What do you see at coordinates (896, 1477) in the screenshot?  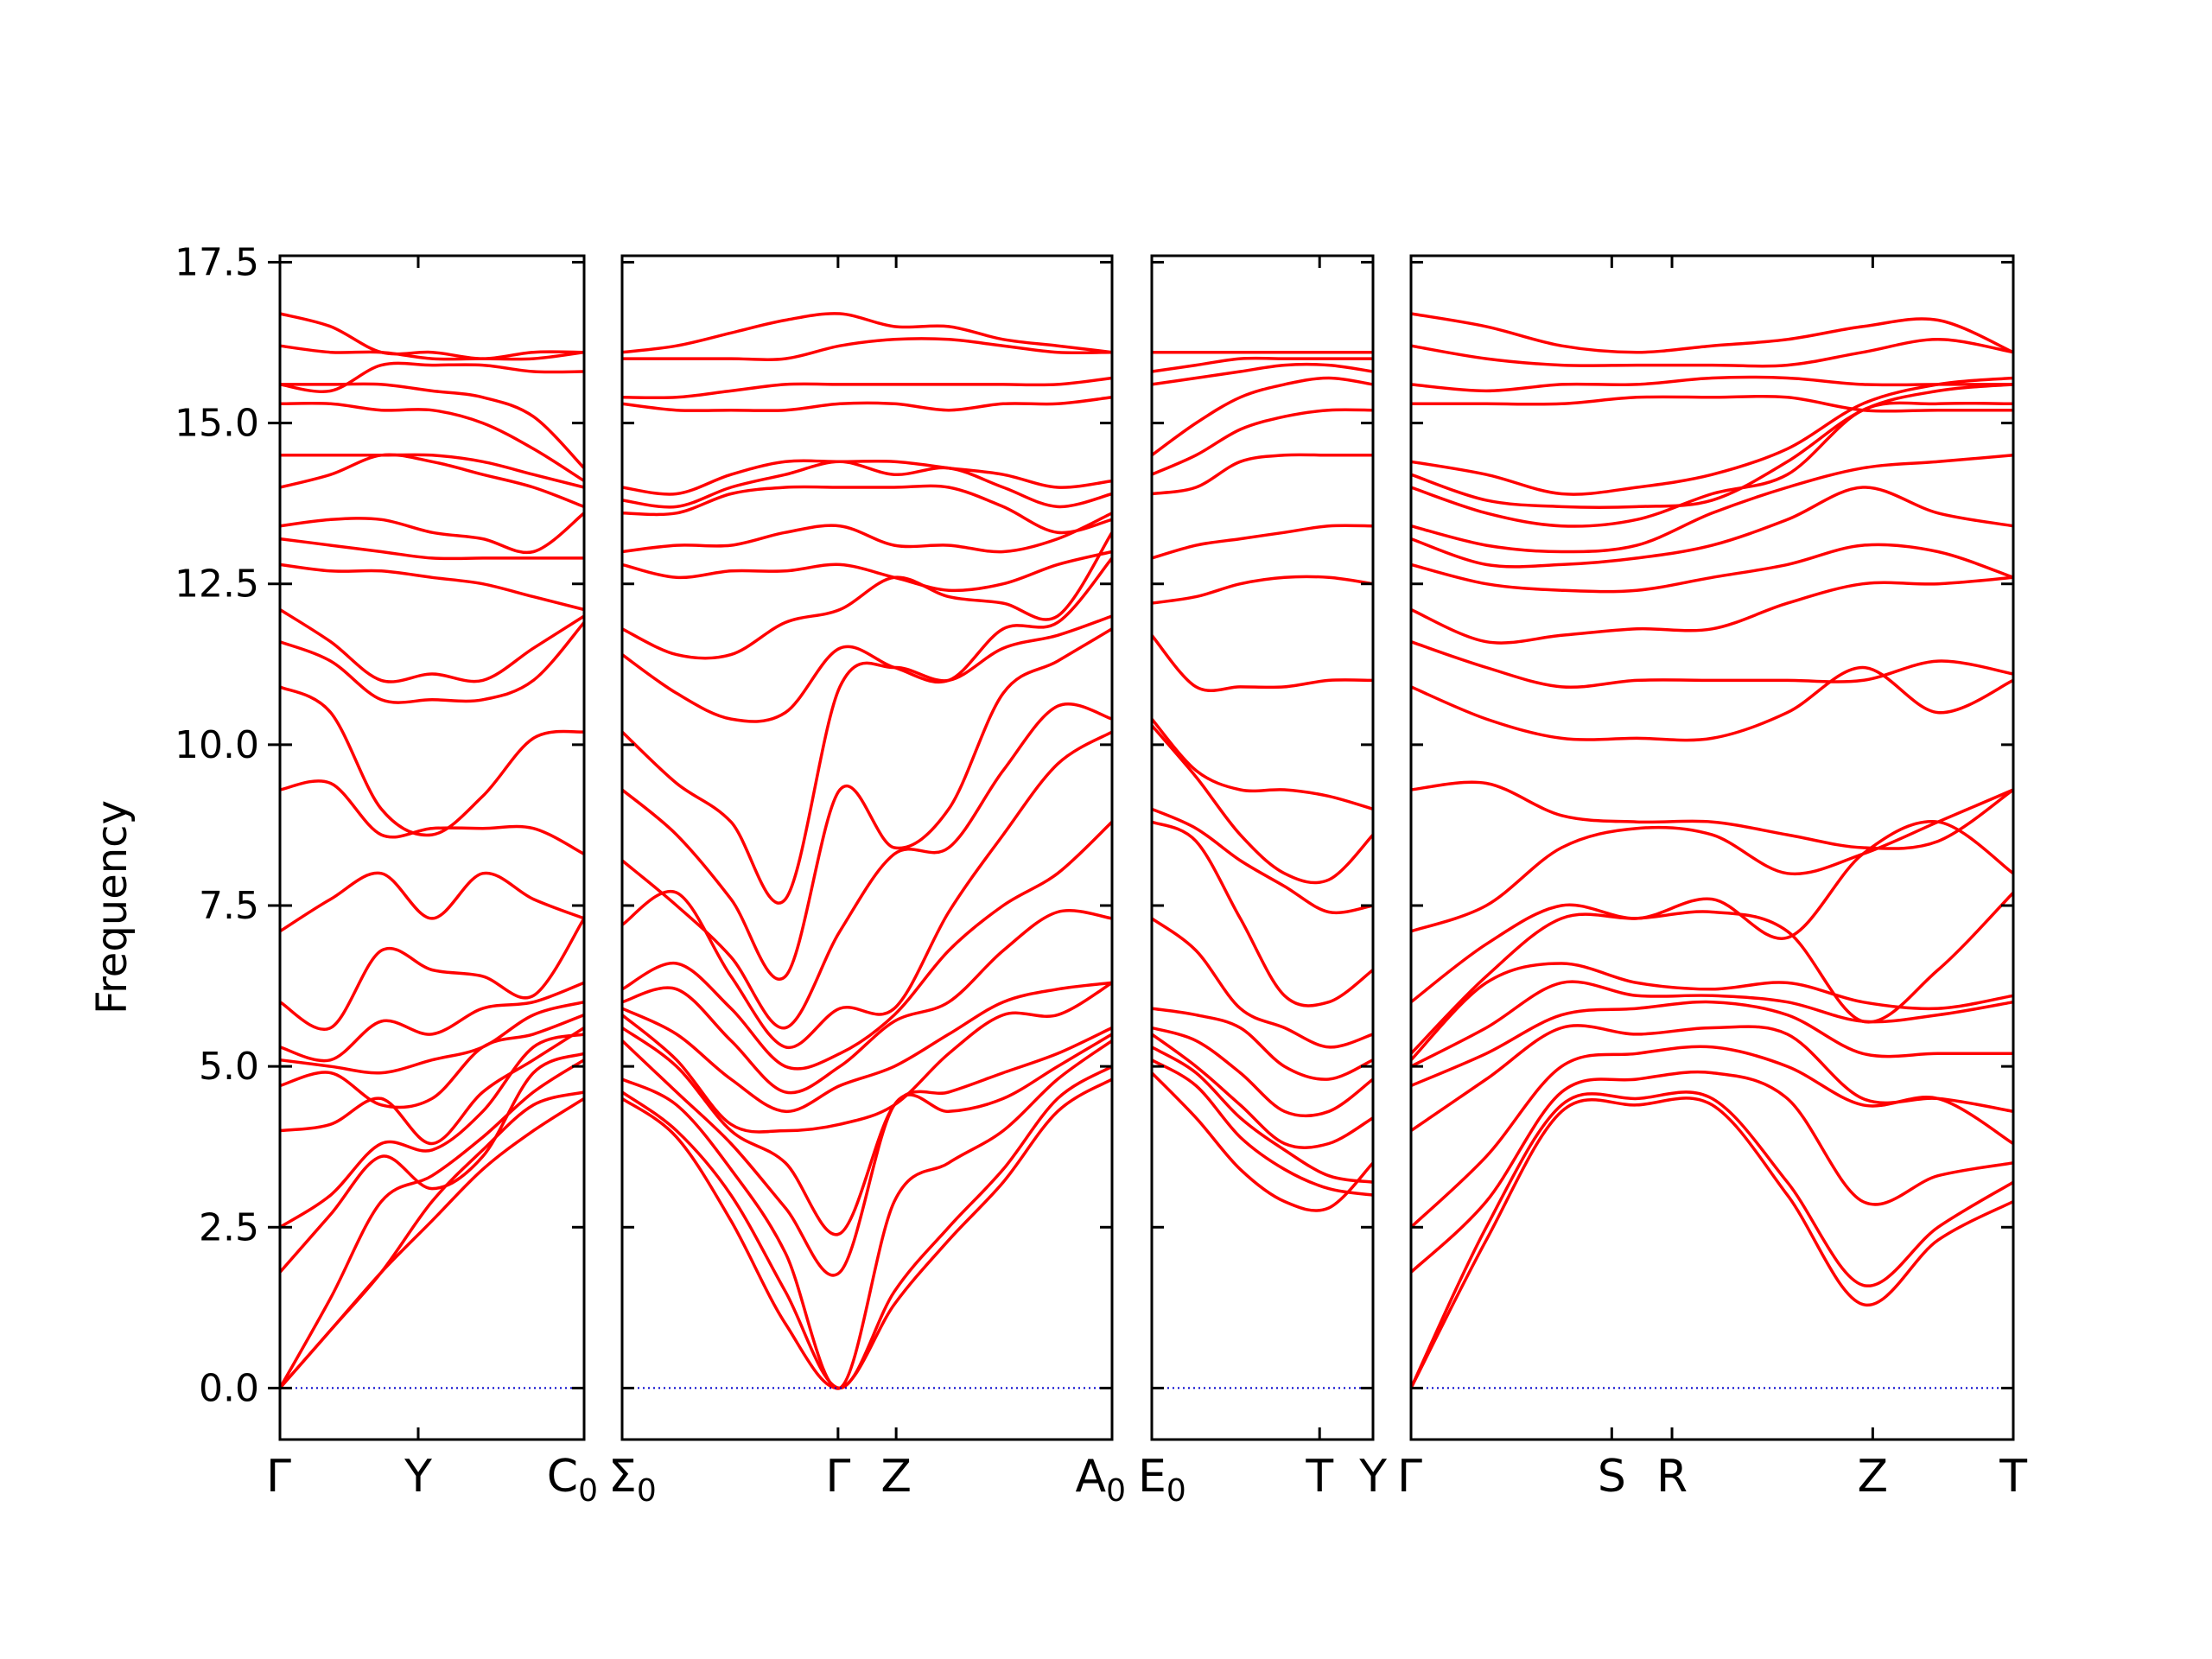 I see `x-tick-label: Z` at bounding box center [896, 1477].